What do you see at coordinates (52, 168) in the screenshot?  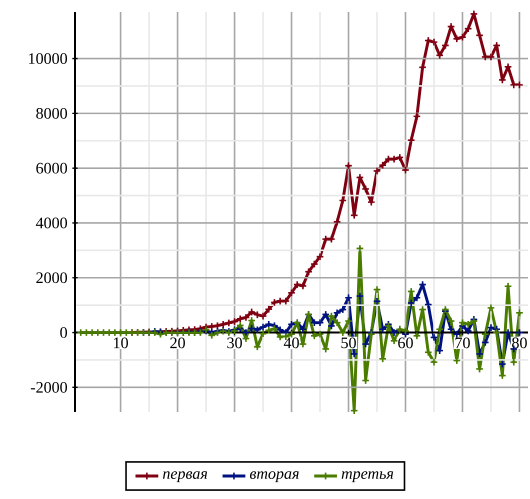 I see `y-tick-label: 6000` at bounding box center [52, 168].